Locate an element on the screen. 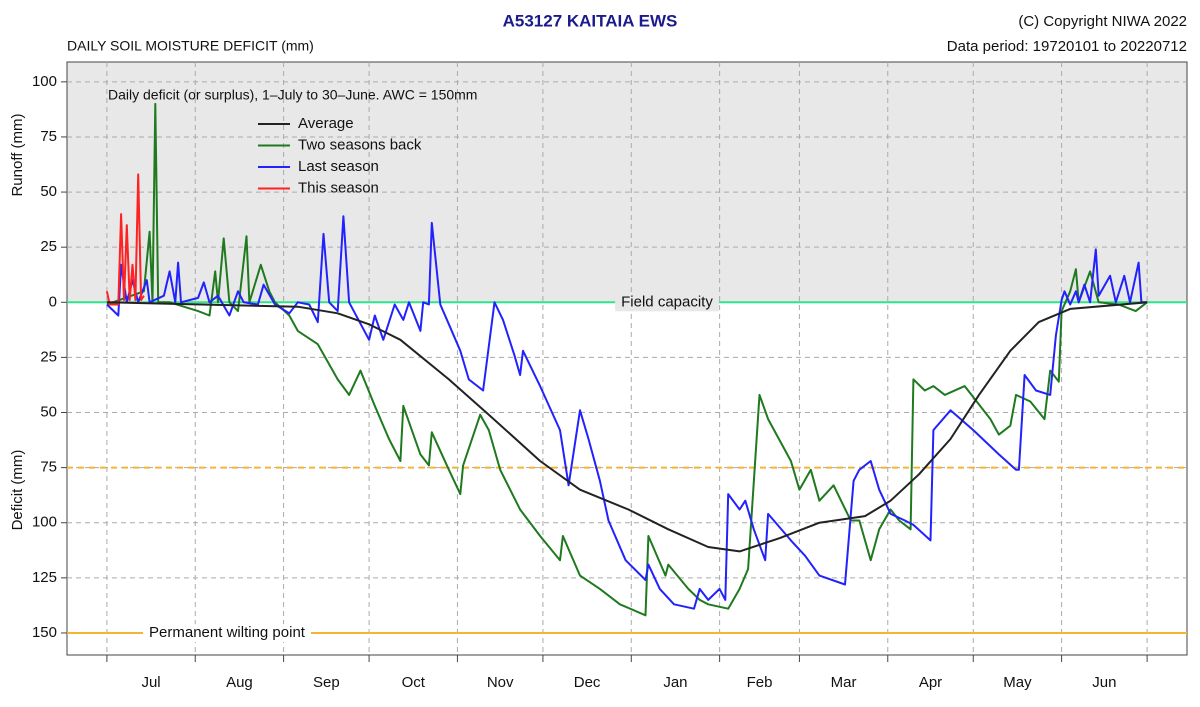  reference-label: Field capacity is located at coordinates (667, 301).